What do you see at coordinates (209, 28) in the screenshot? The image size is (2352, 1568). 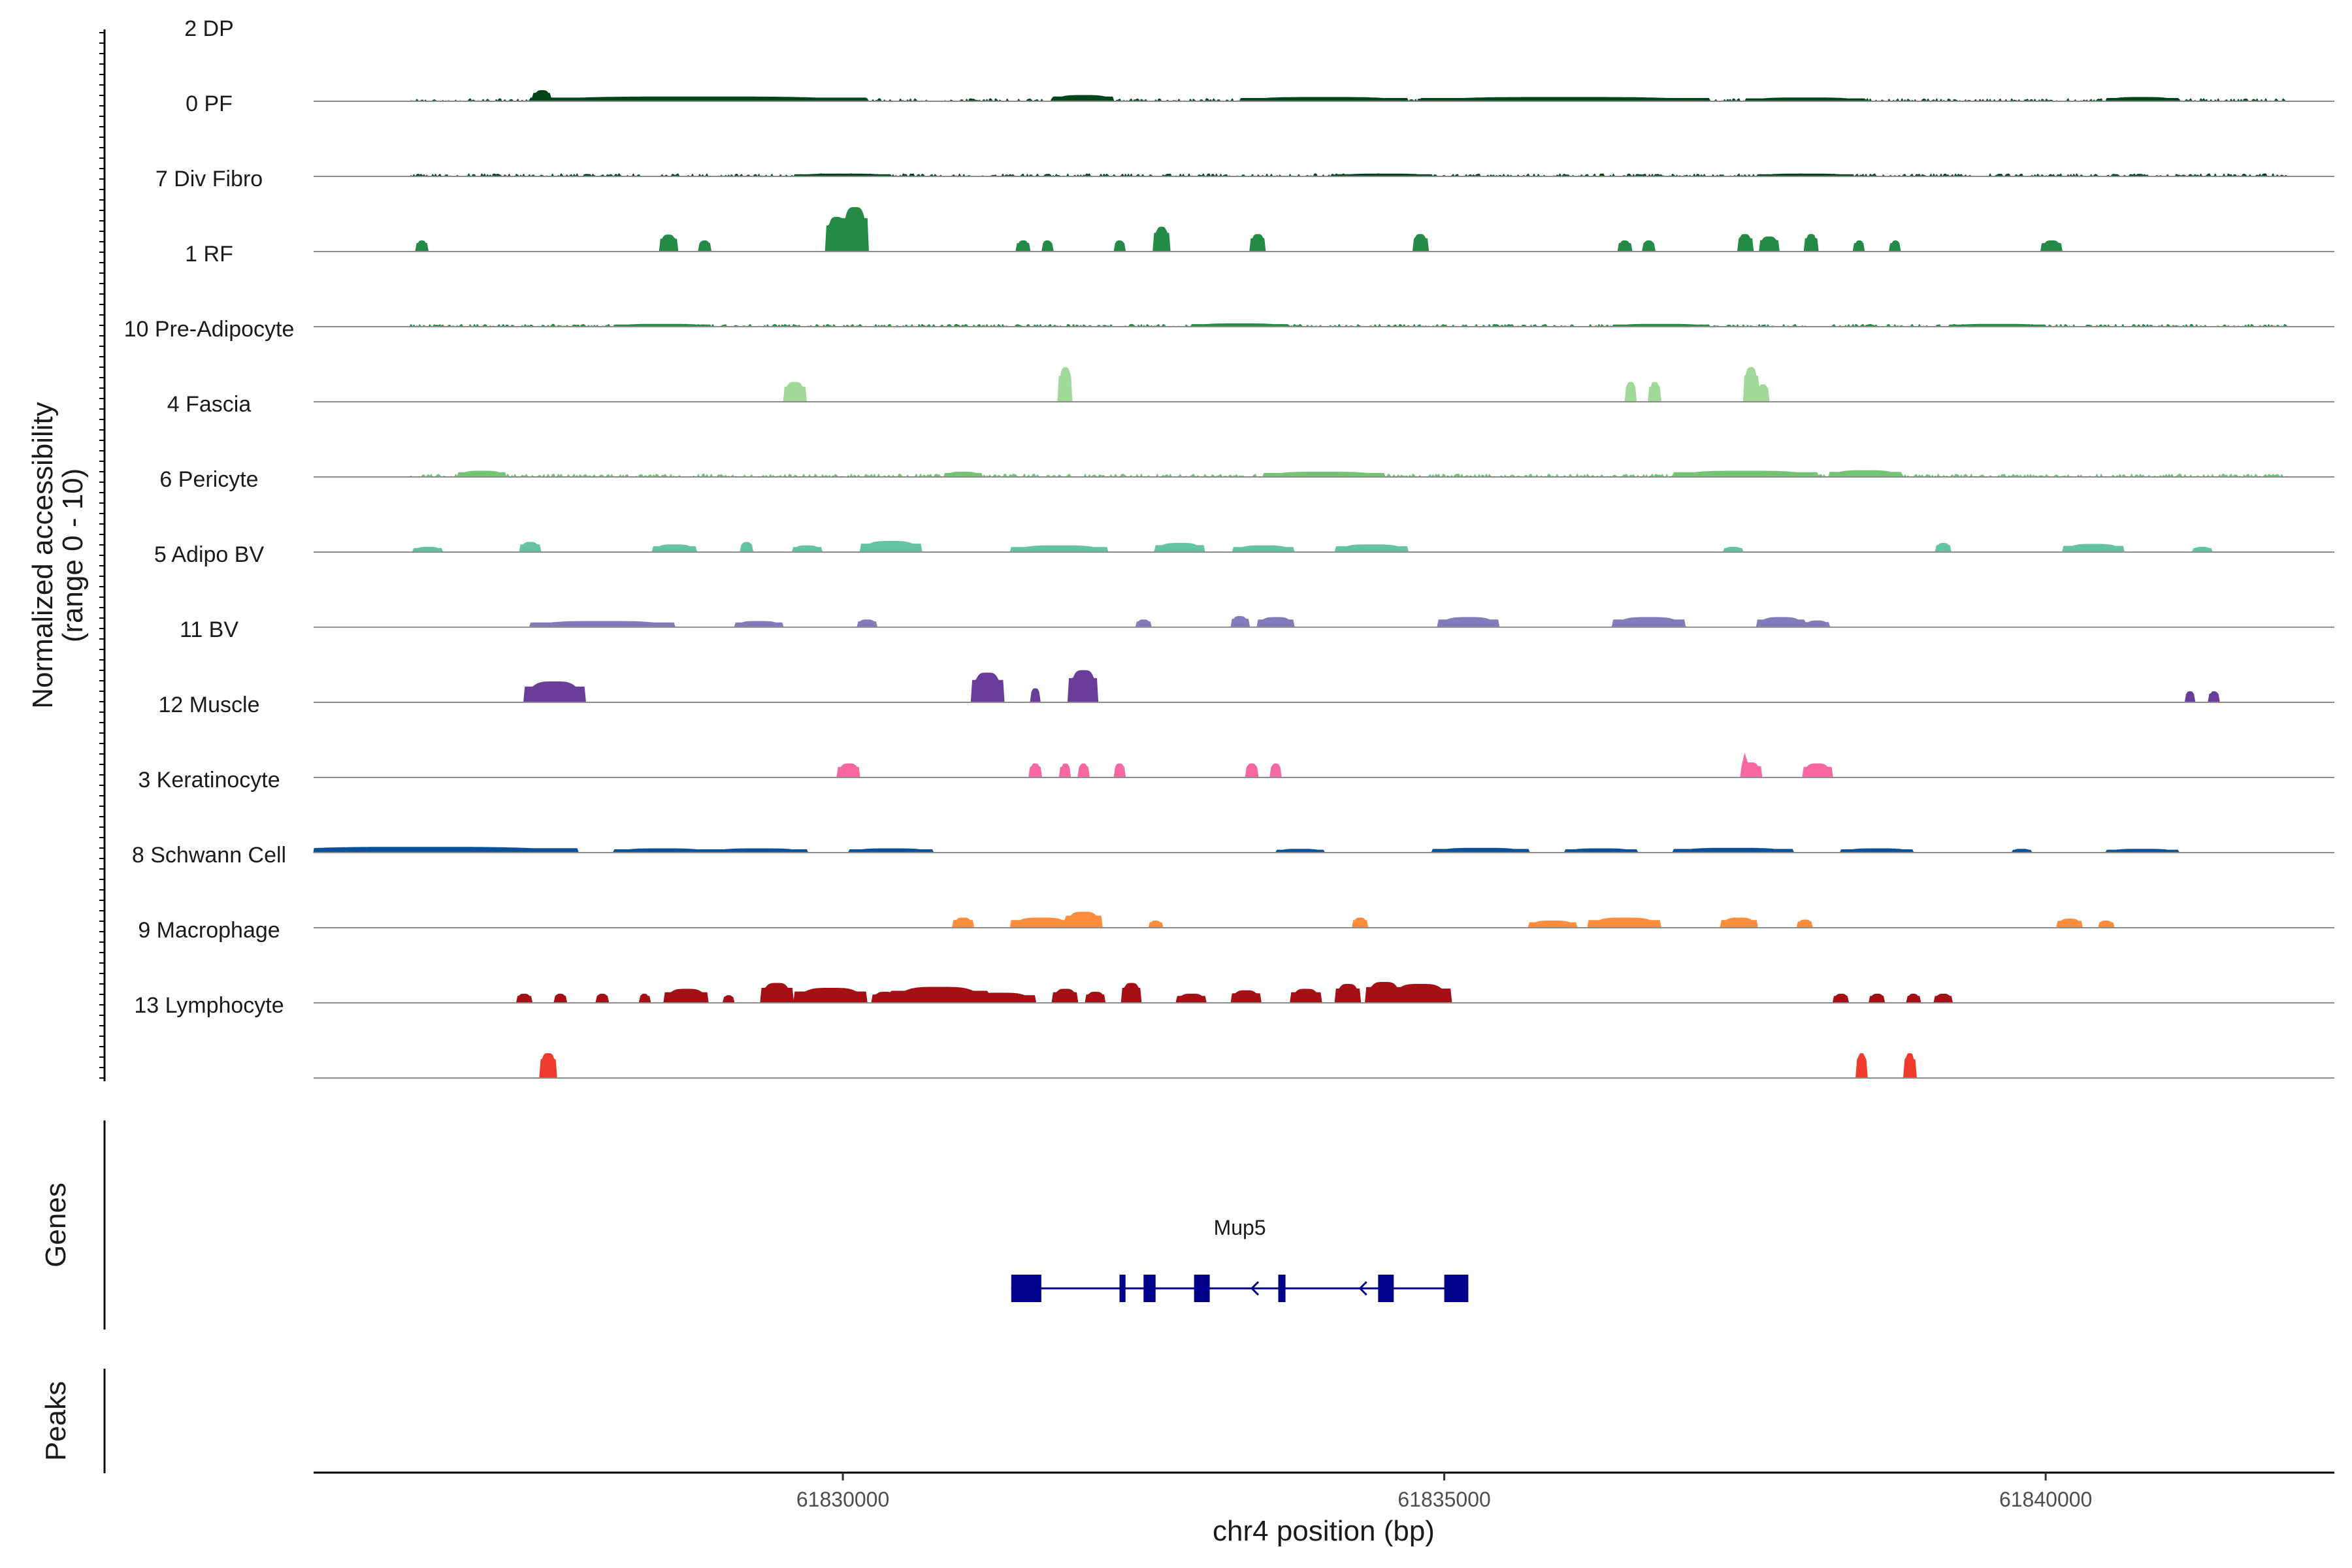 I see `track-label: 2 DP` at bounding box center [209, 28].